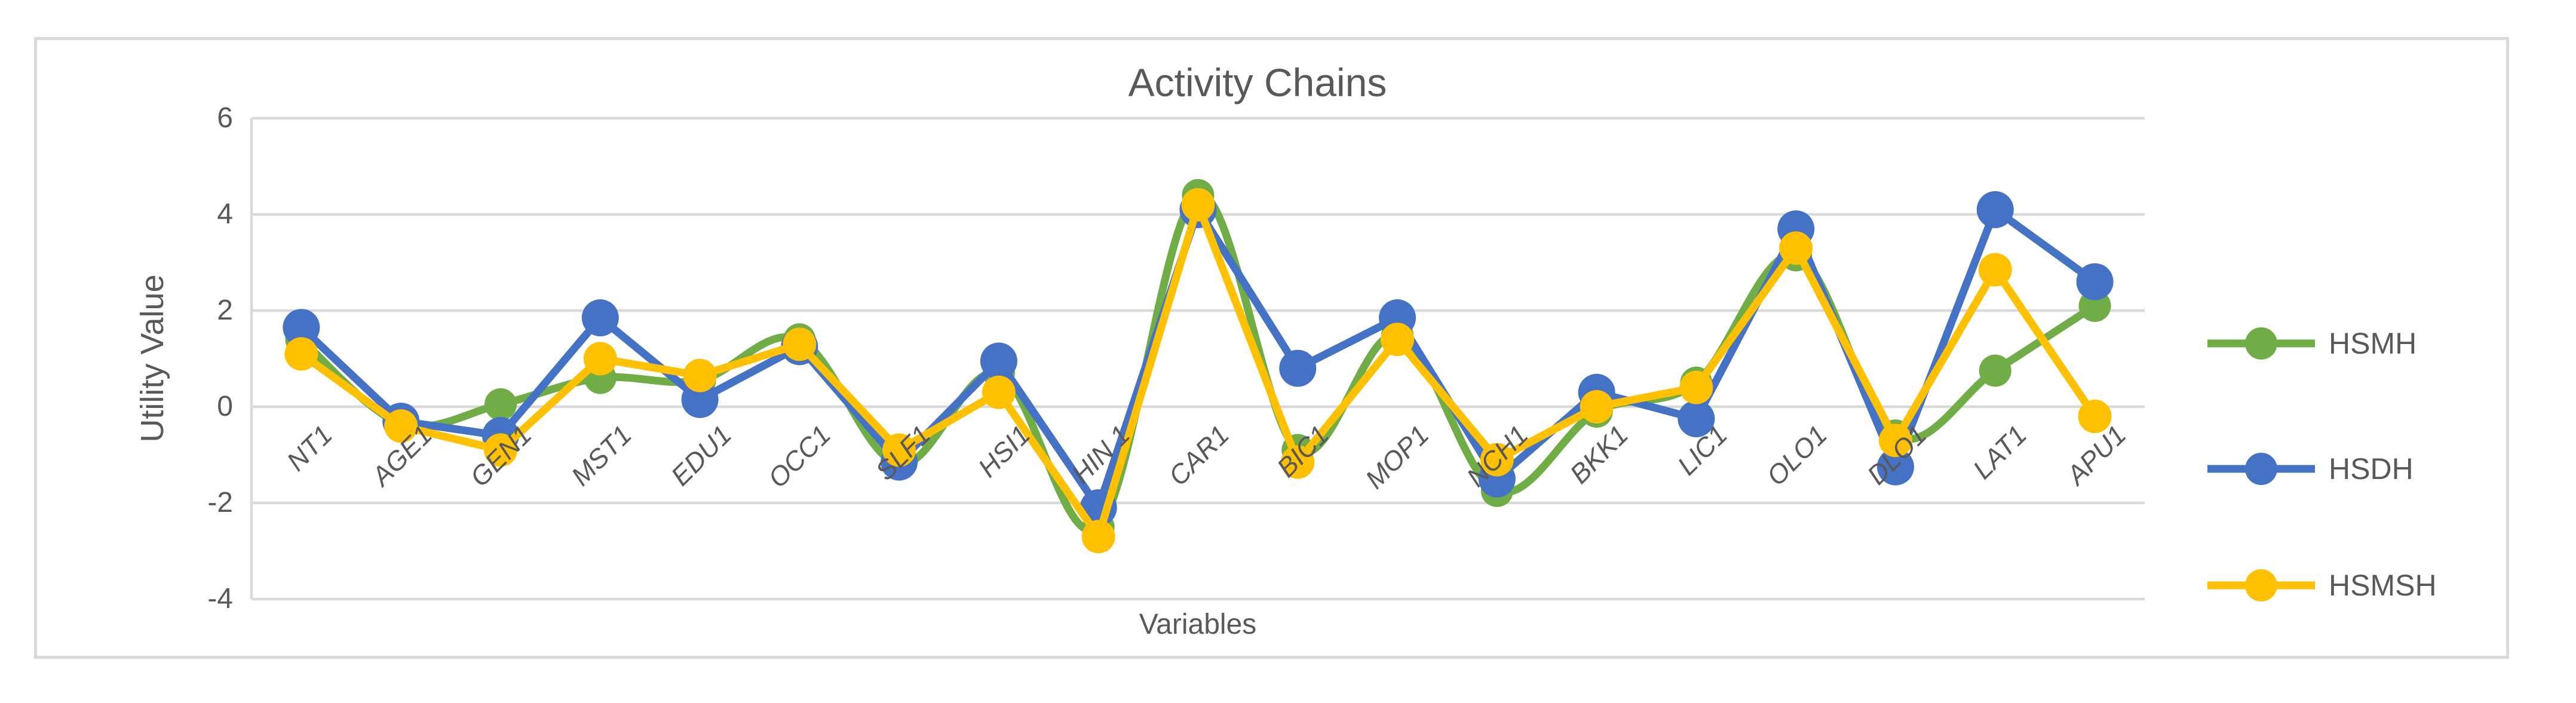  What do you see at coordinates (225, 407) in the screenshot?
I see `y-tick-label: 0` at bounding box center [225, 407].